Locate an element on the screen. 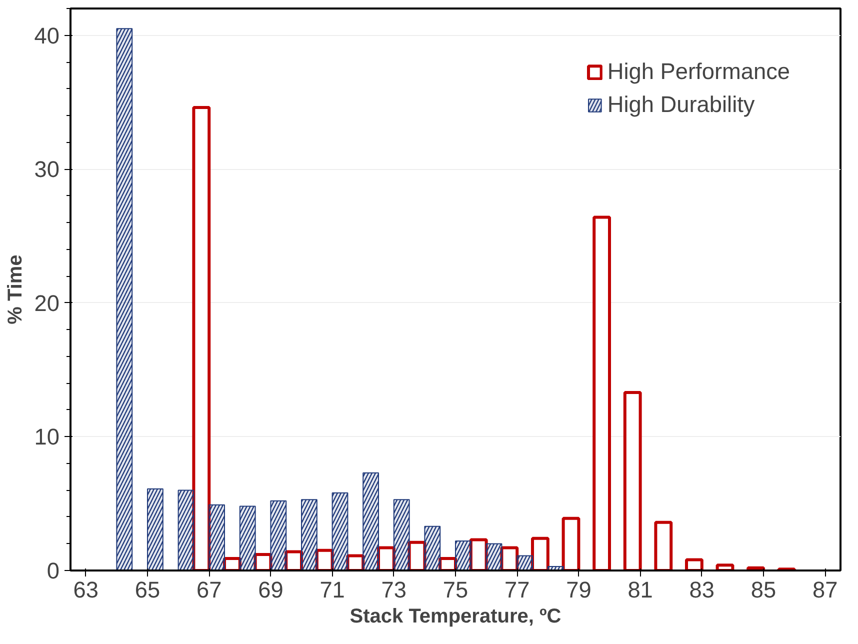 This screenshot has height=644, width=858. x-tick-label: 79 is located at coordinates (579, 589).